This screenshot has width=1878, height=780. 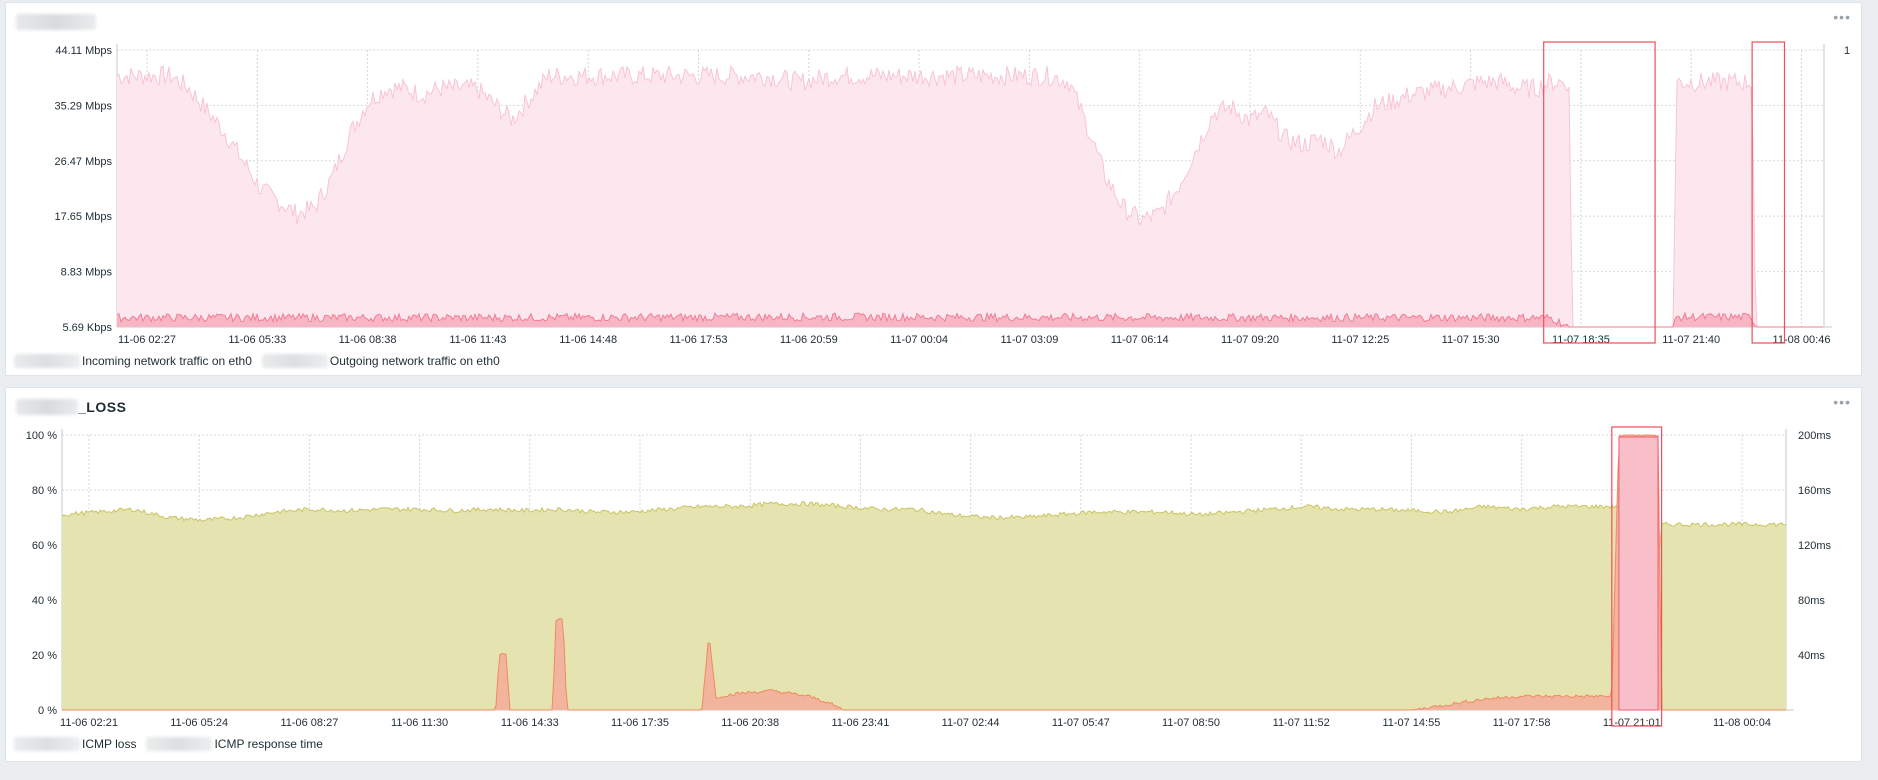 What do you see at coordinates (1691, 340) in the screenshot?
I see `x-tick-label: 11-07 21:40` at bounding box center [1691, 340].